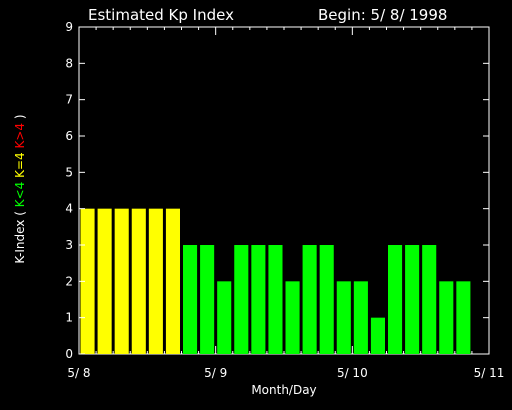 The height and width of the screenshot is (410, 512). What do you see at coordinates (20, 136) in the screenshot?
I see `y-label-red: K>4` at bounding box center [20, 136].